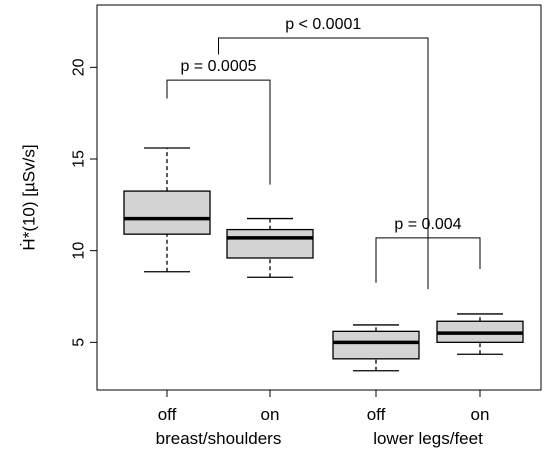 Image resolution: width=550 pixels, height=453 pixels. Describe the element at coordinates (428, 438) in the screenshot. I see `group-label: lower legs/feet` at that location.